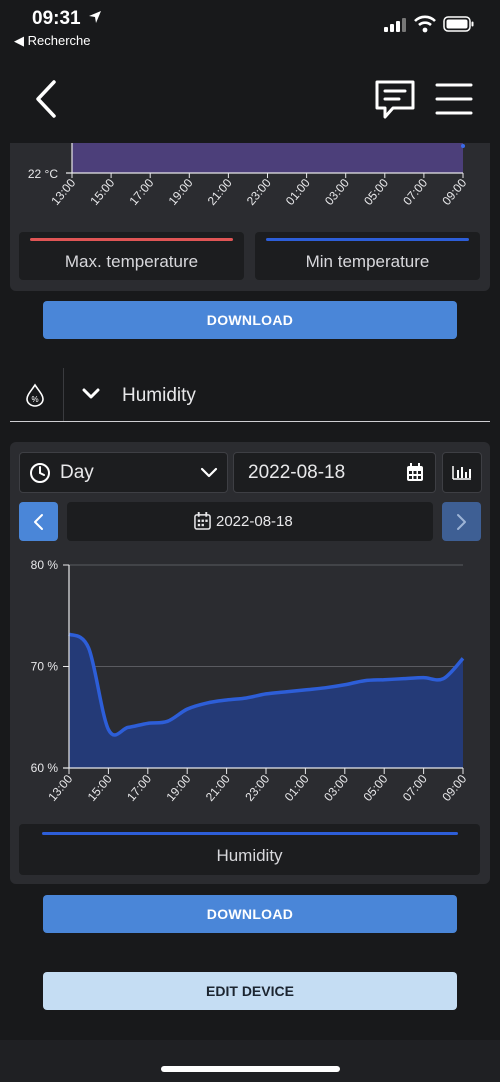 This screenshot has width=500, height=1082. I want to click on bar-chart-icon, so click(461, 473).